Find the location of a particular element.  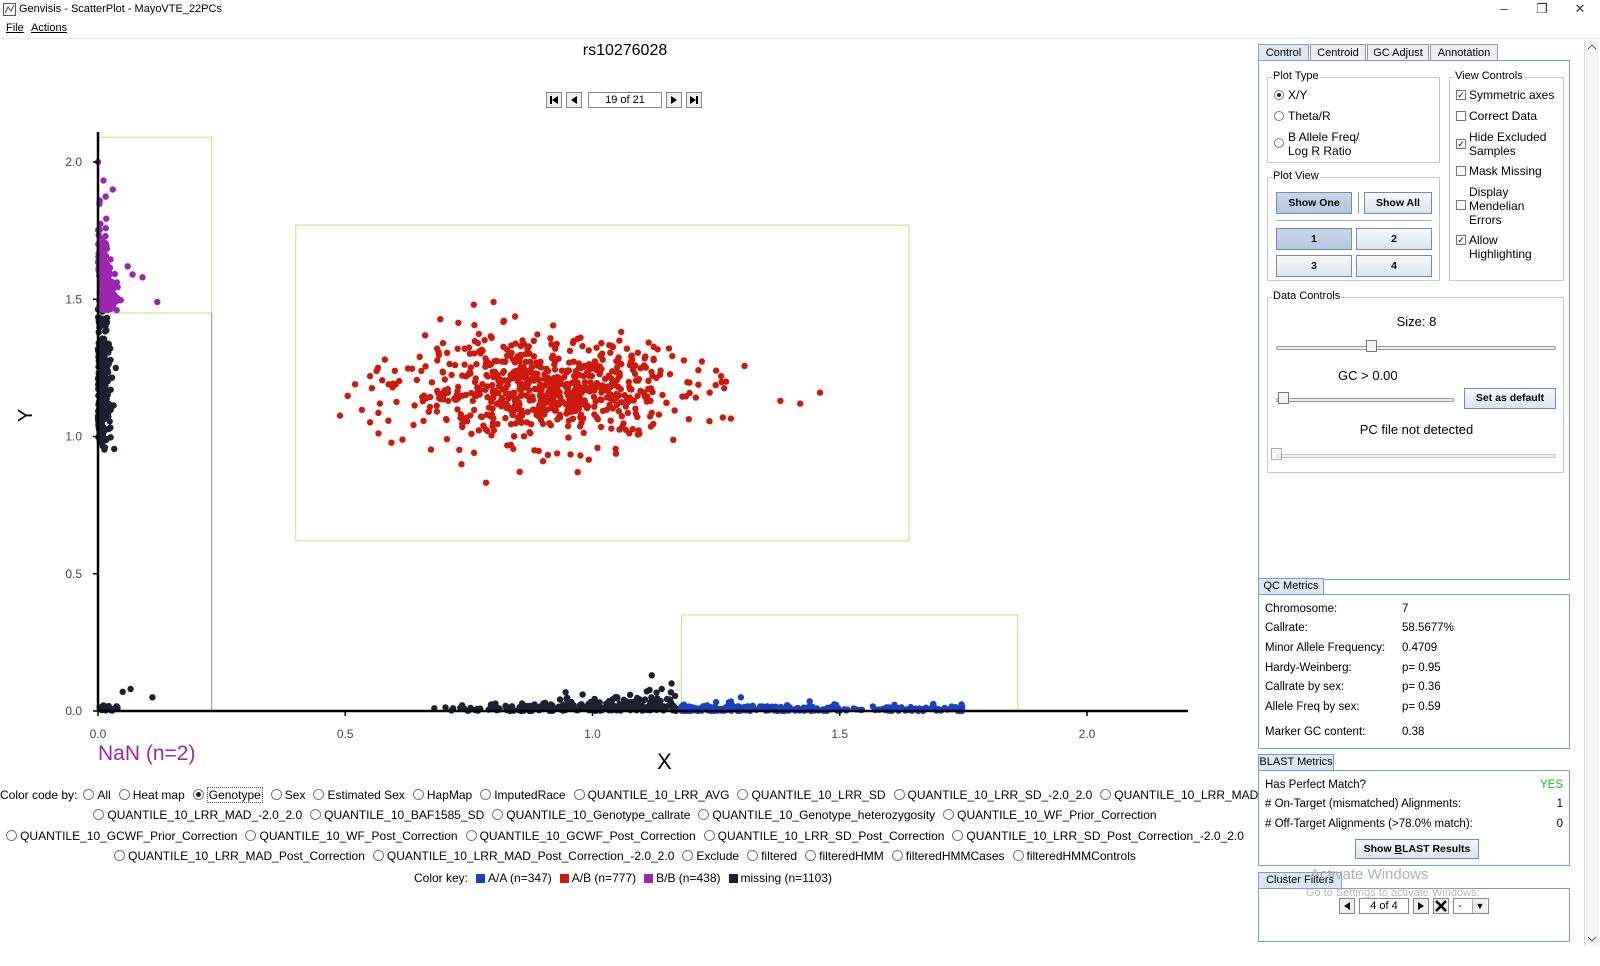

right-scrollbar is located at coordinates (1591, 493).